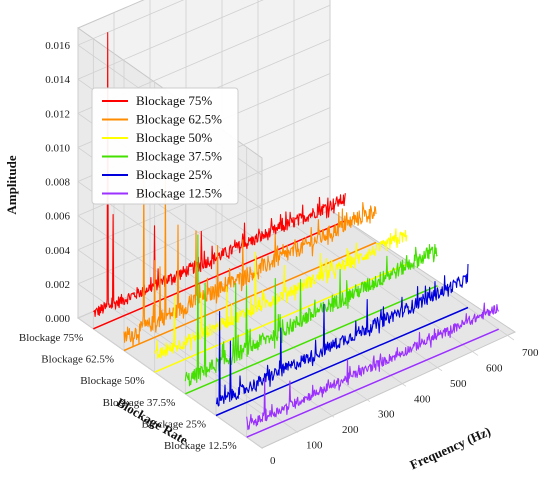  I want to click on z-tick-label: 0.006, so click(57, 217).